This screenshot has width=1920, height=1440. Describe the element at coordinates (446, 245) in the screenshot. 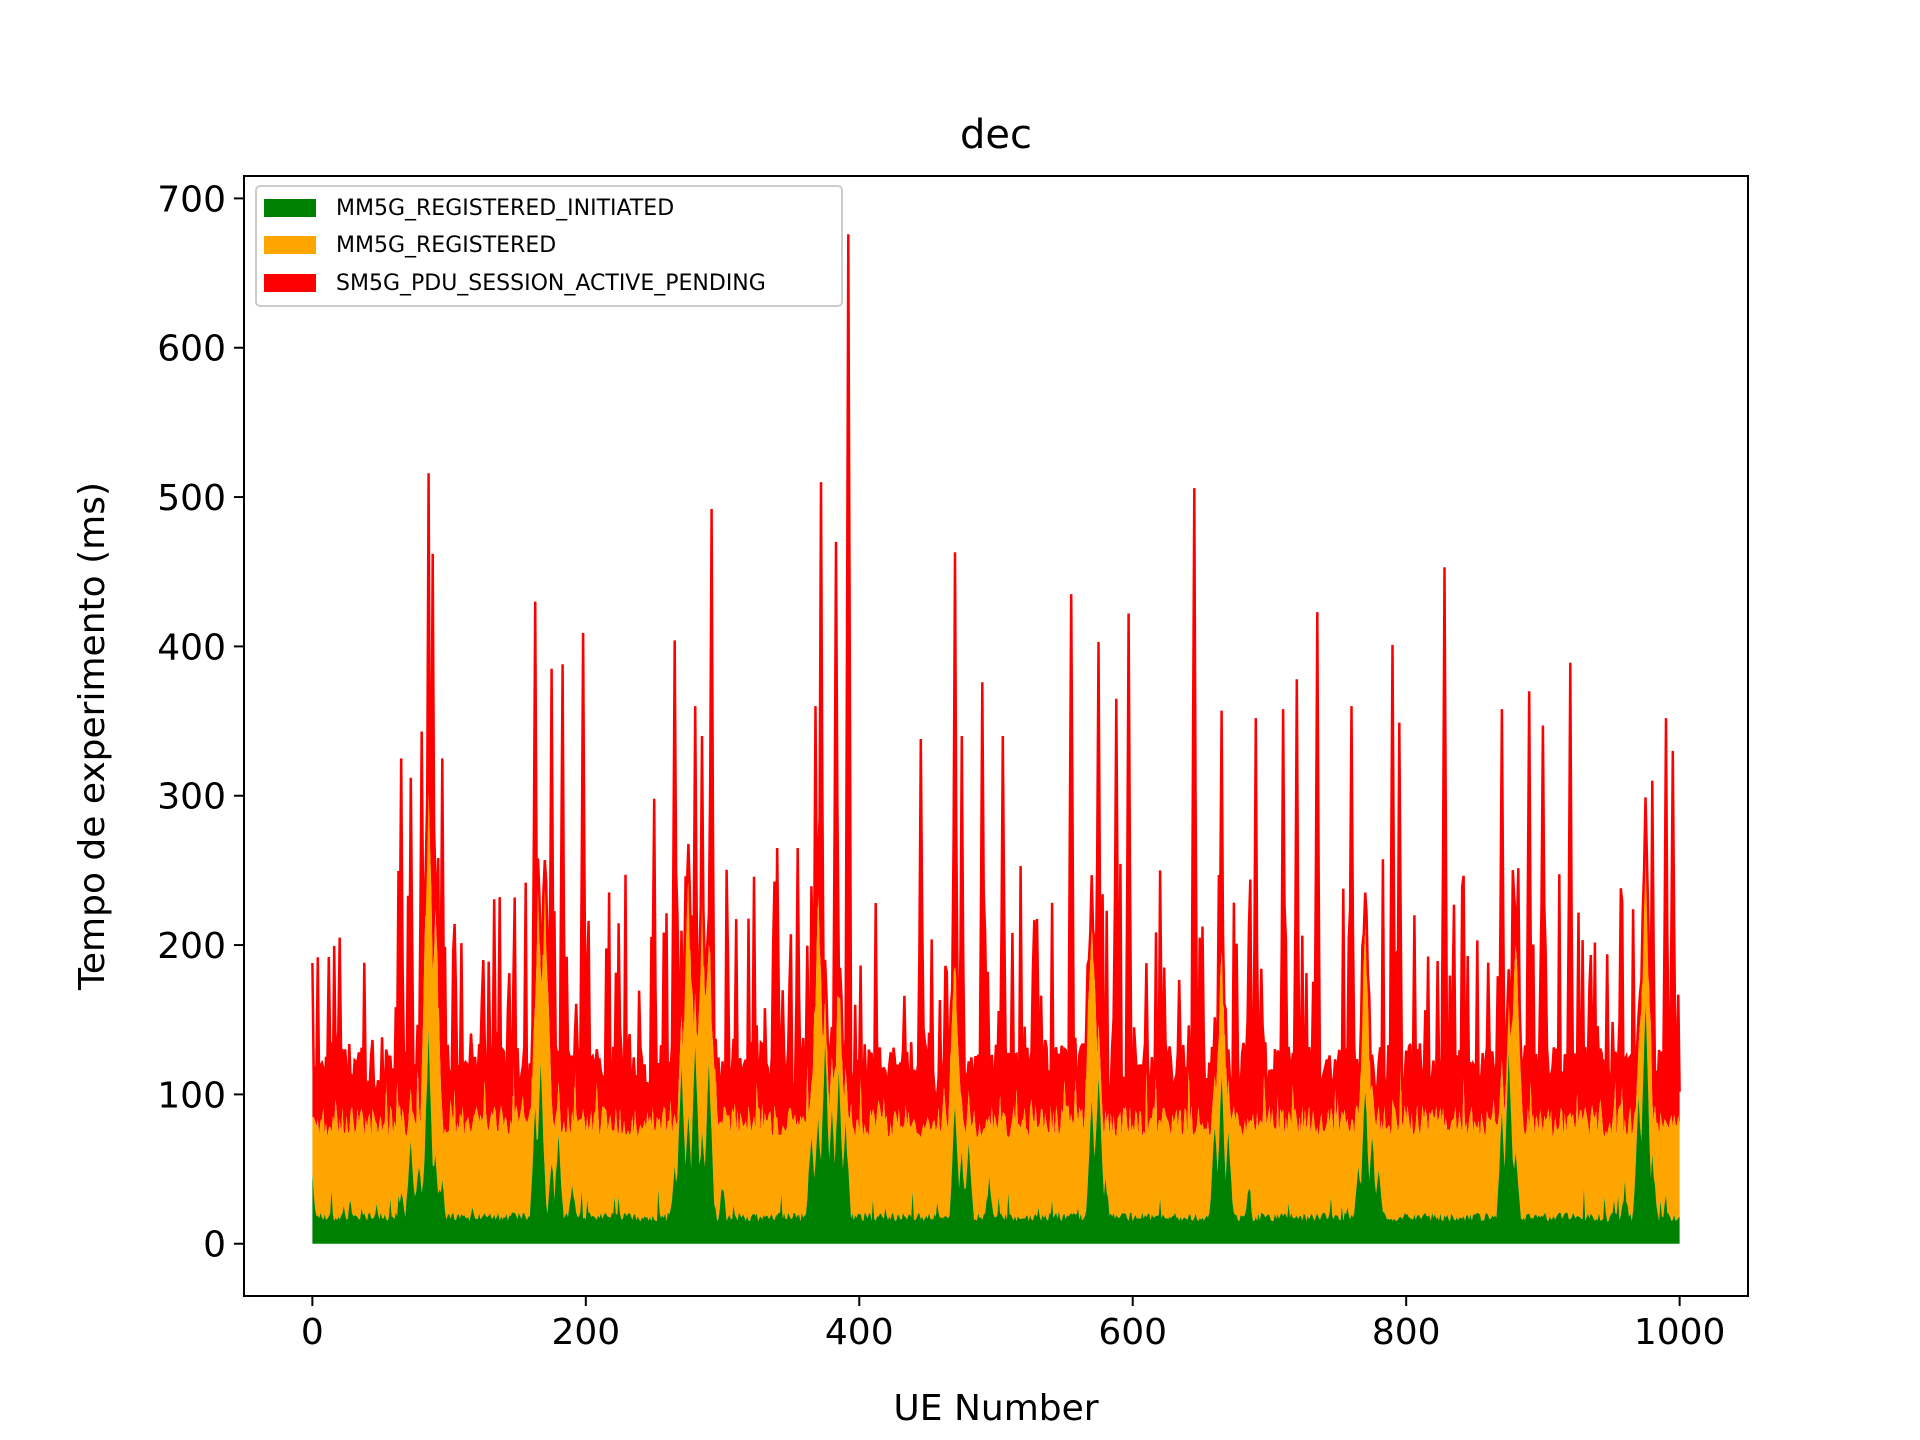

I see `legend-label-registered: MM5G_REGISTERED` at that location.